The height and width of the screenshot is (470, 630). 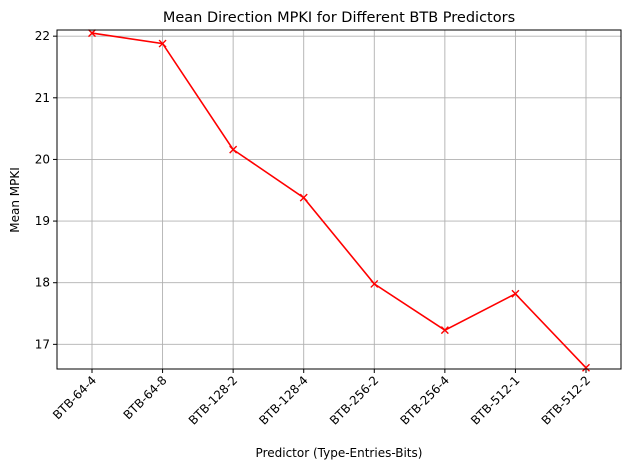 I want to click on y-tick-label: 20, so click(x=42, y=159).